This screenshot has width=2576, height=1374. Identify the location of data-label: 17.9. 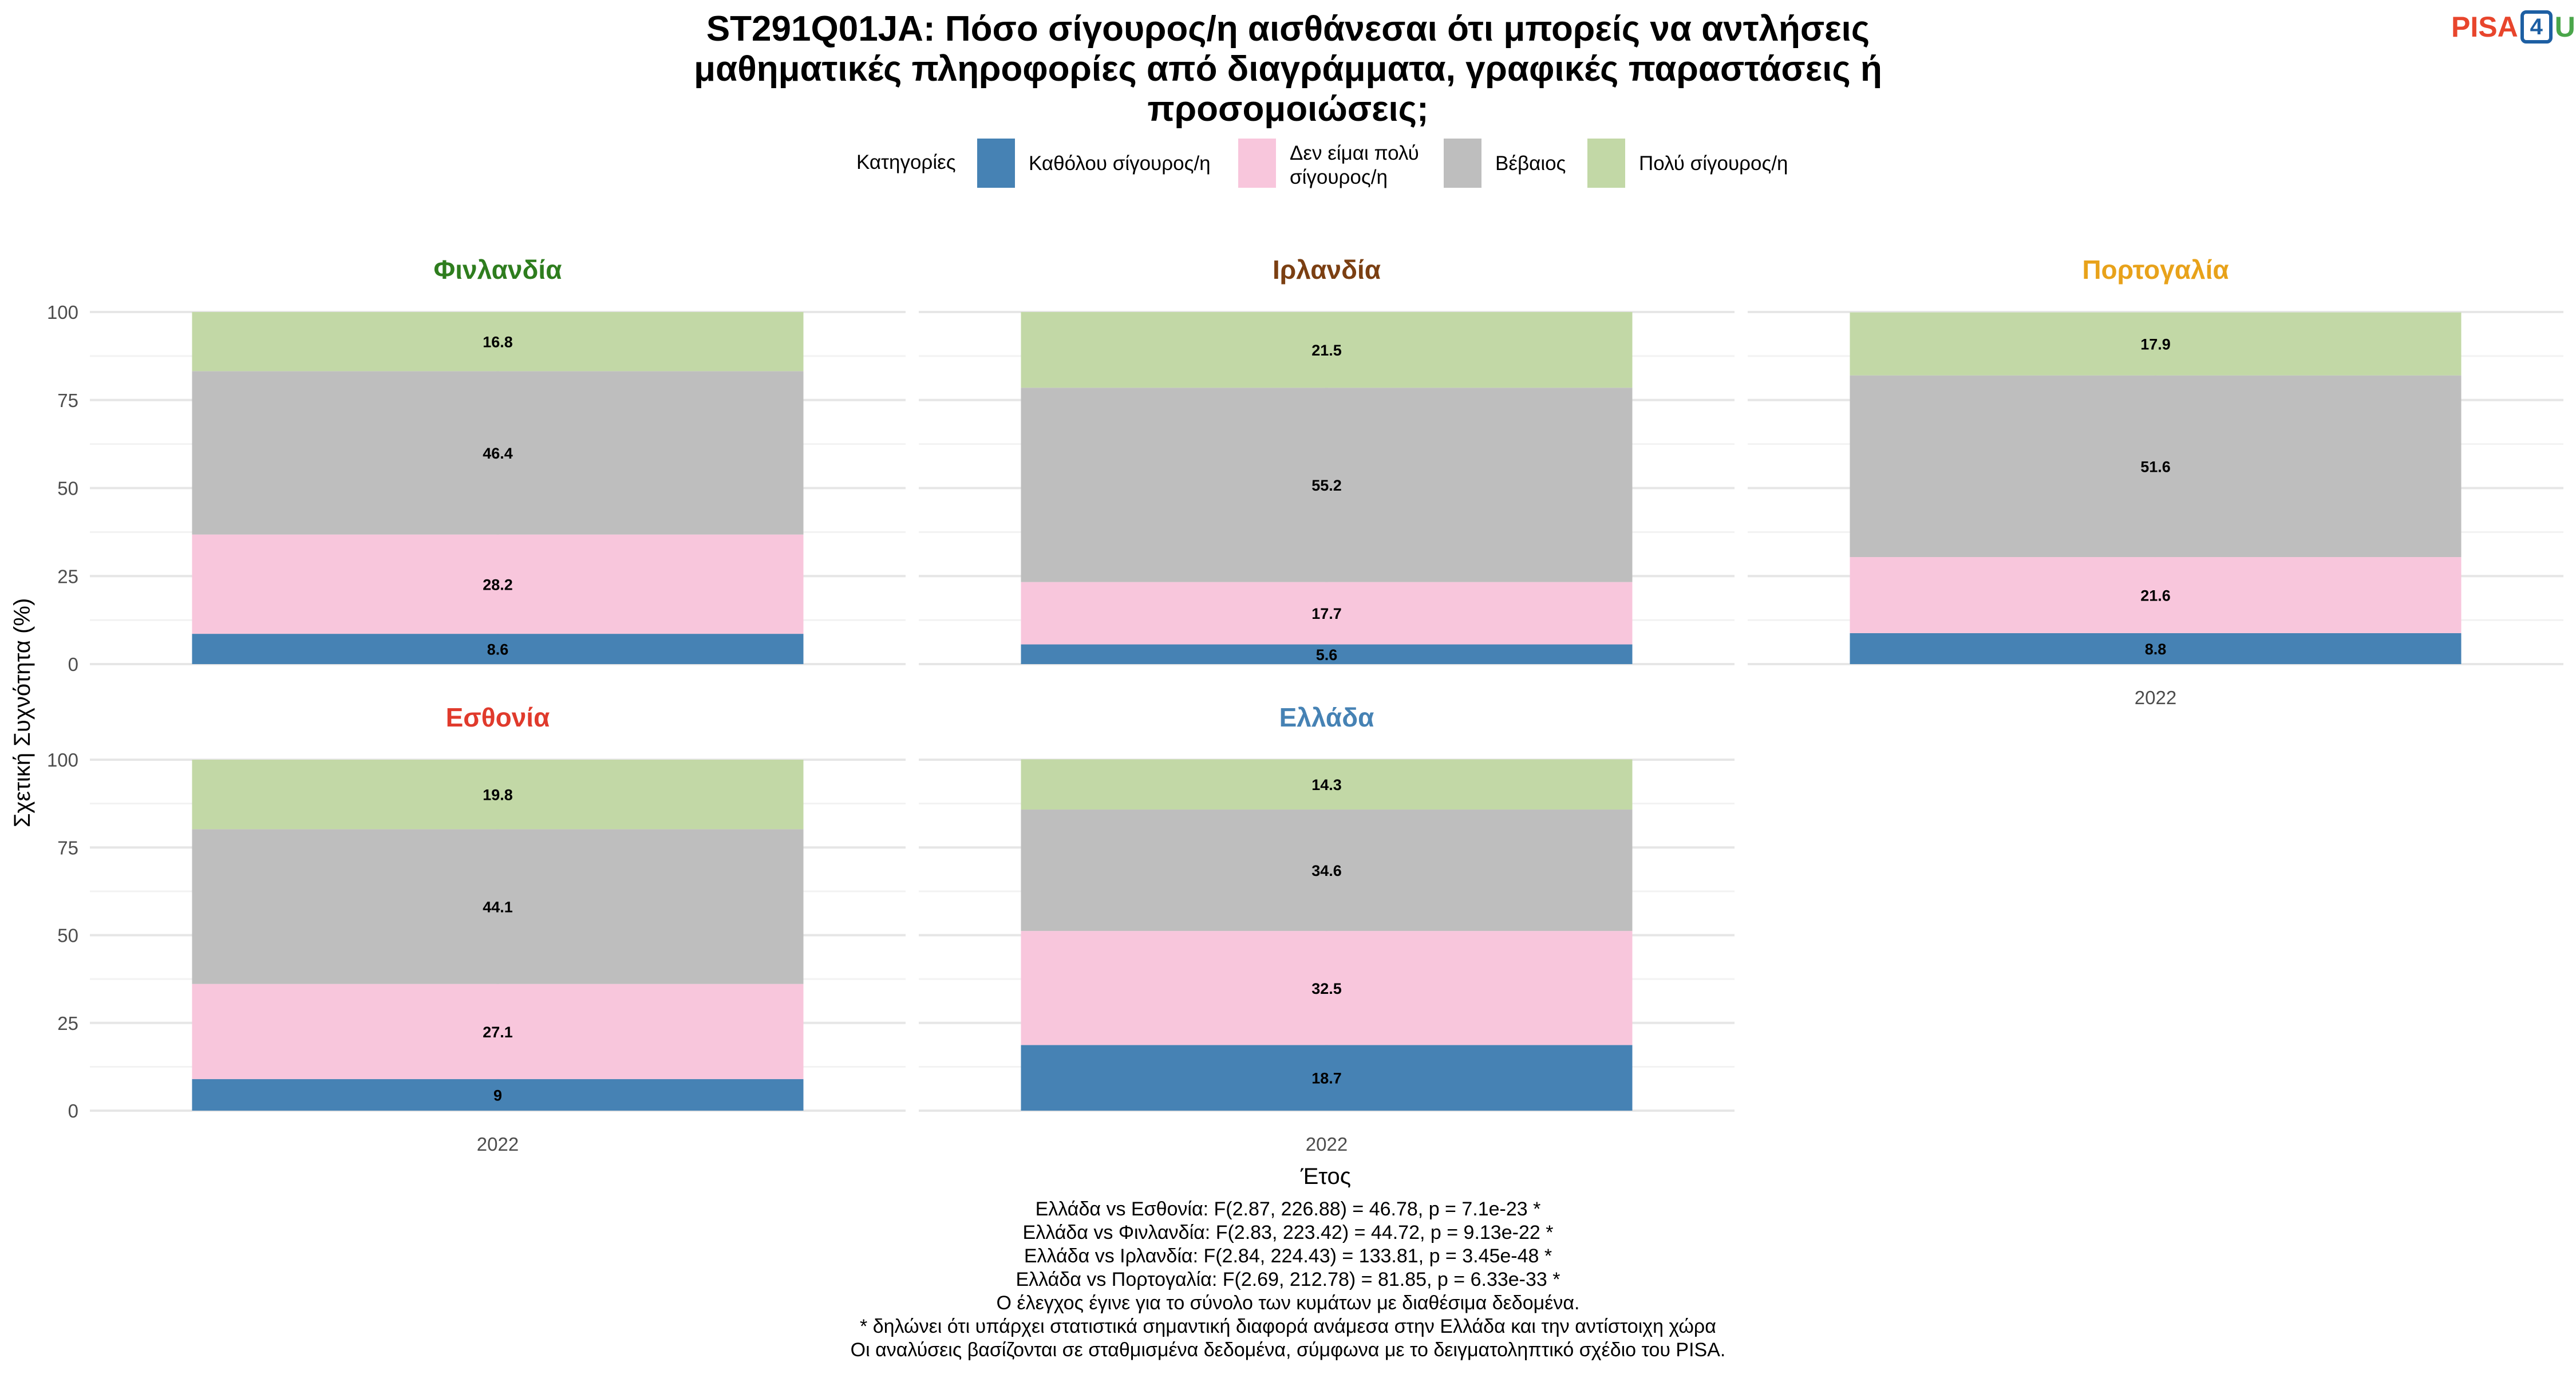
(2155, 344).